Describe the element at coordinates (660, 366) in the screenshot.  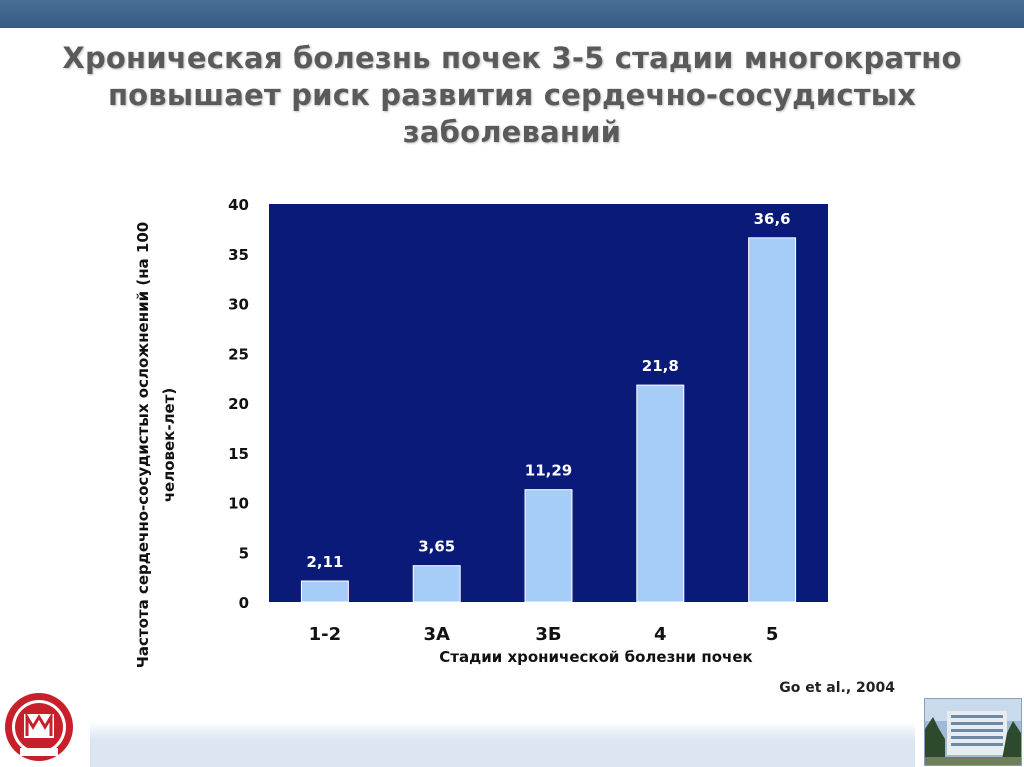
I see `value-label: 21,8` at that location.